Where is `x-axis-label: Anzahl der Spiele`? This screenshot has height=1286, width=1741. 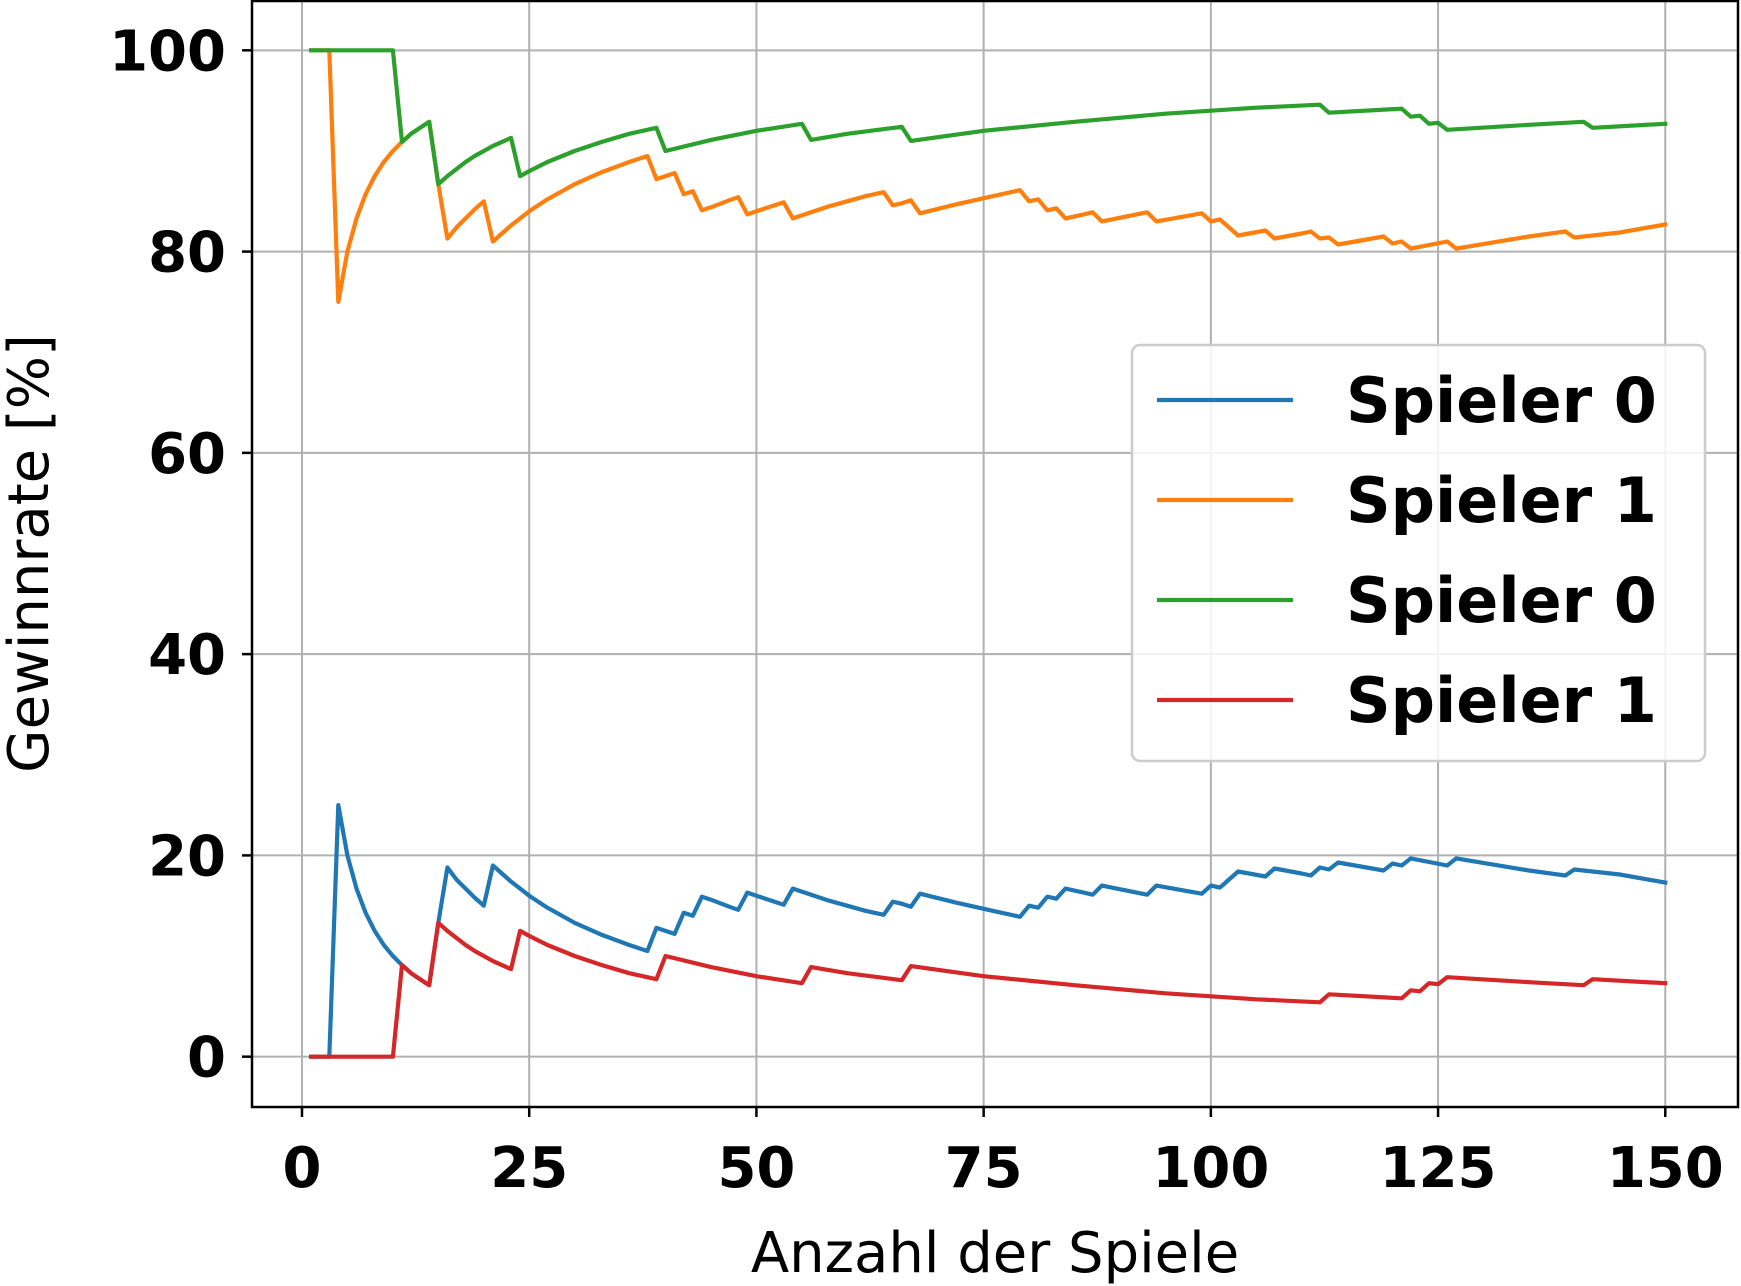 x-axis-label: Anzahl der Spiele is located at coordinates (995, 1253).